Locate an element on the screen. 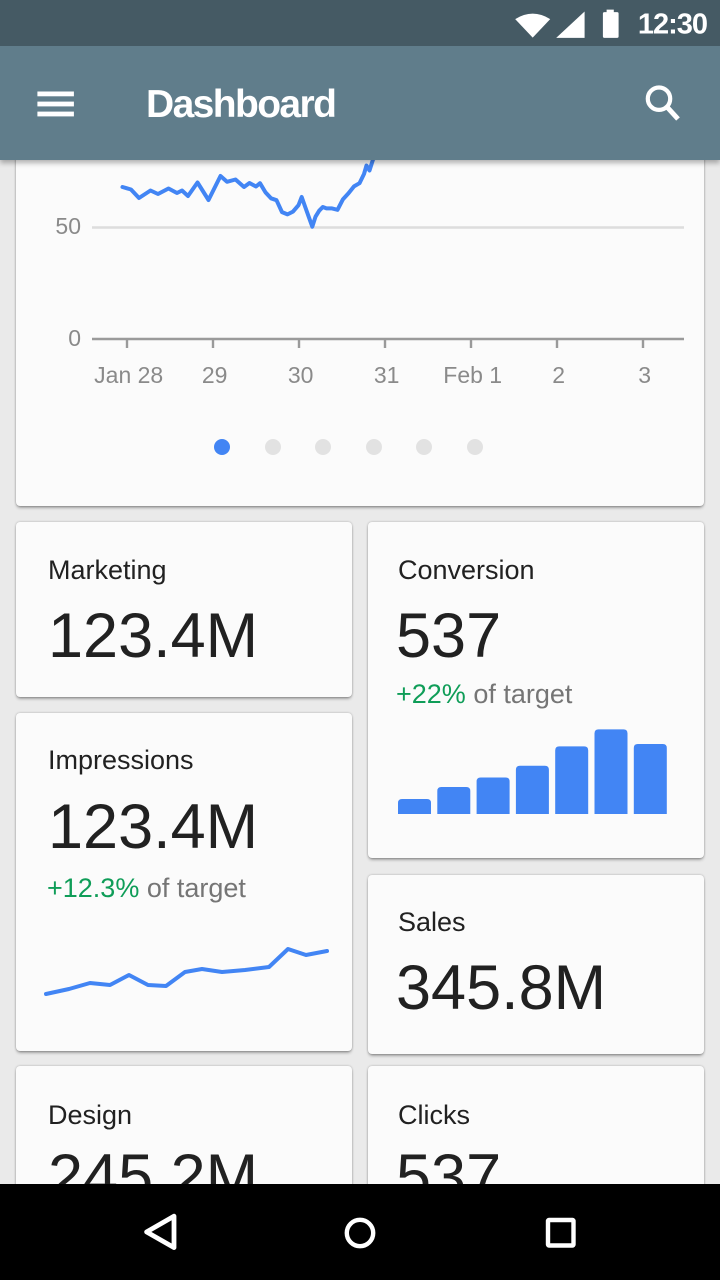 The height and width of the screenshot is (1280, 720). svg-text: 50 is located at coordinates (68, 226).